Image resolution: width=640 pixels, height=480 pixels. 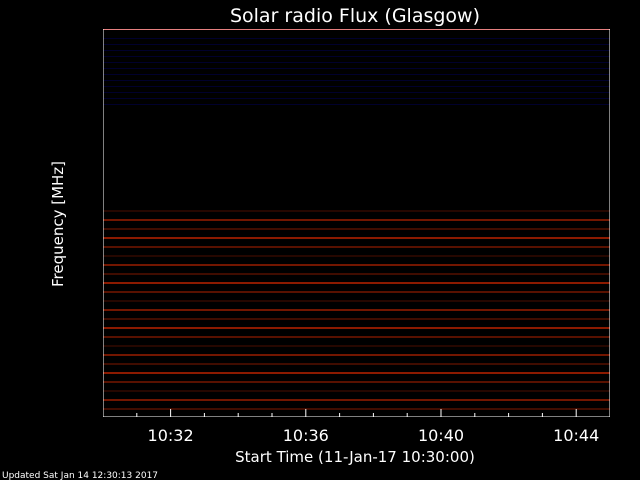 What do you see at coordinates (80, 475) in the screenshot?
I see `updated-timestamp: Updated Sat Jan 14 12:30:13 2017` at bounding box center [80, 475].